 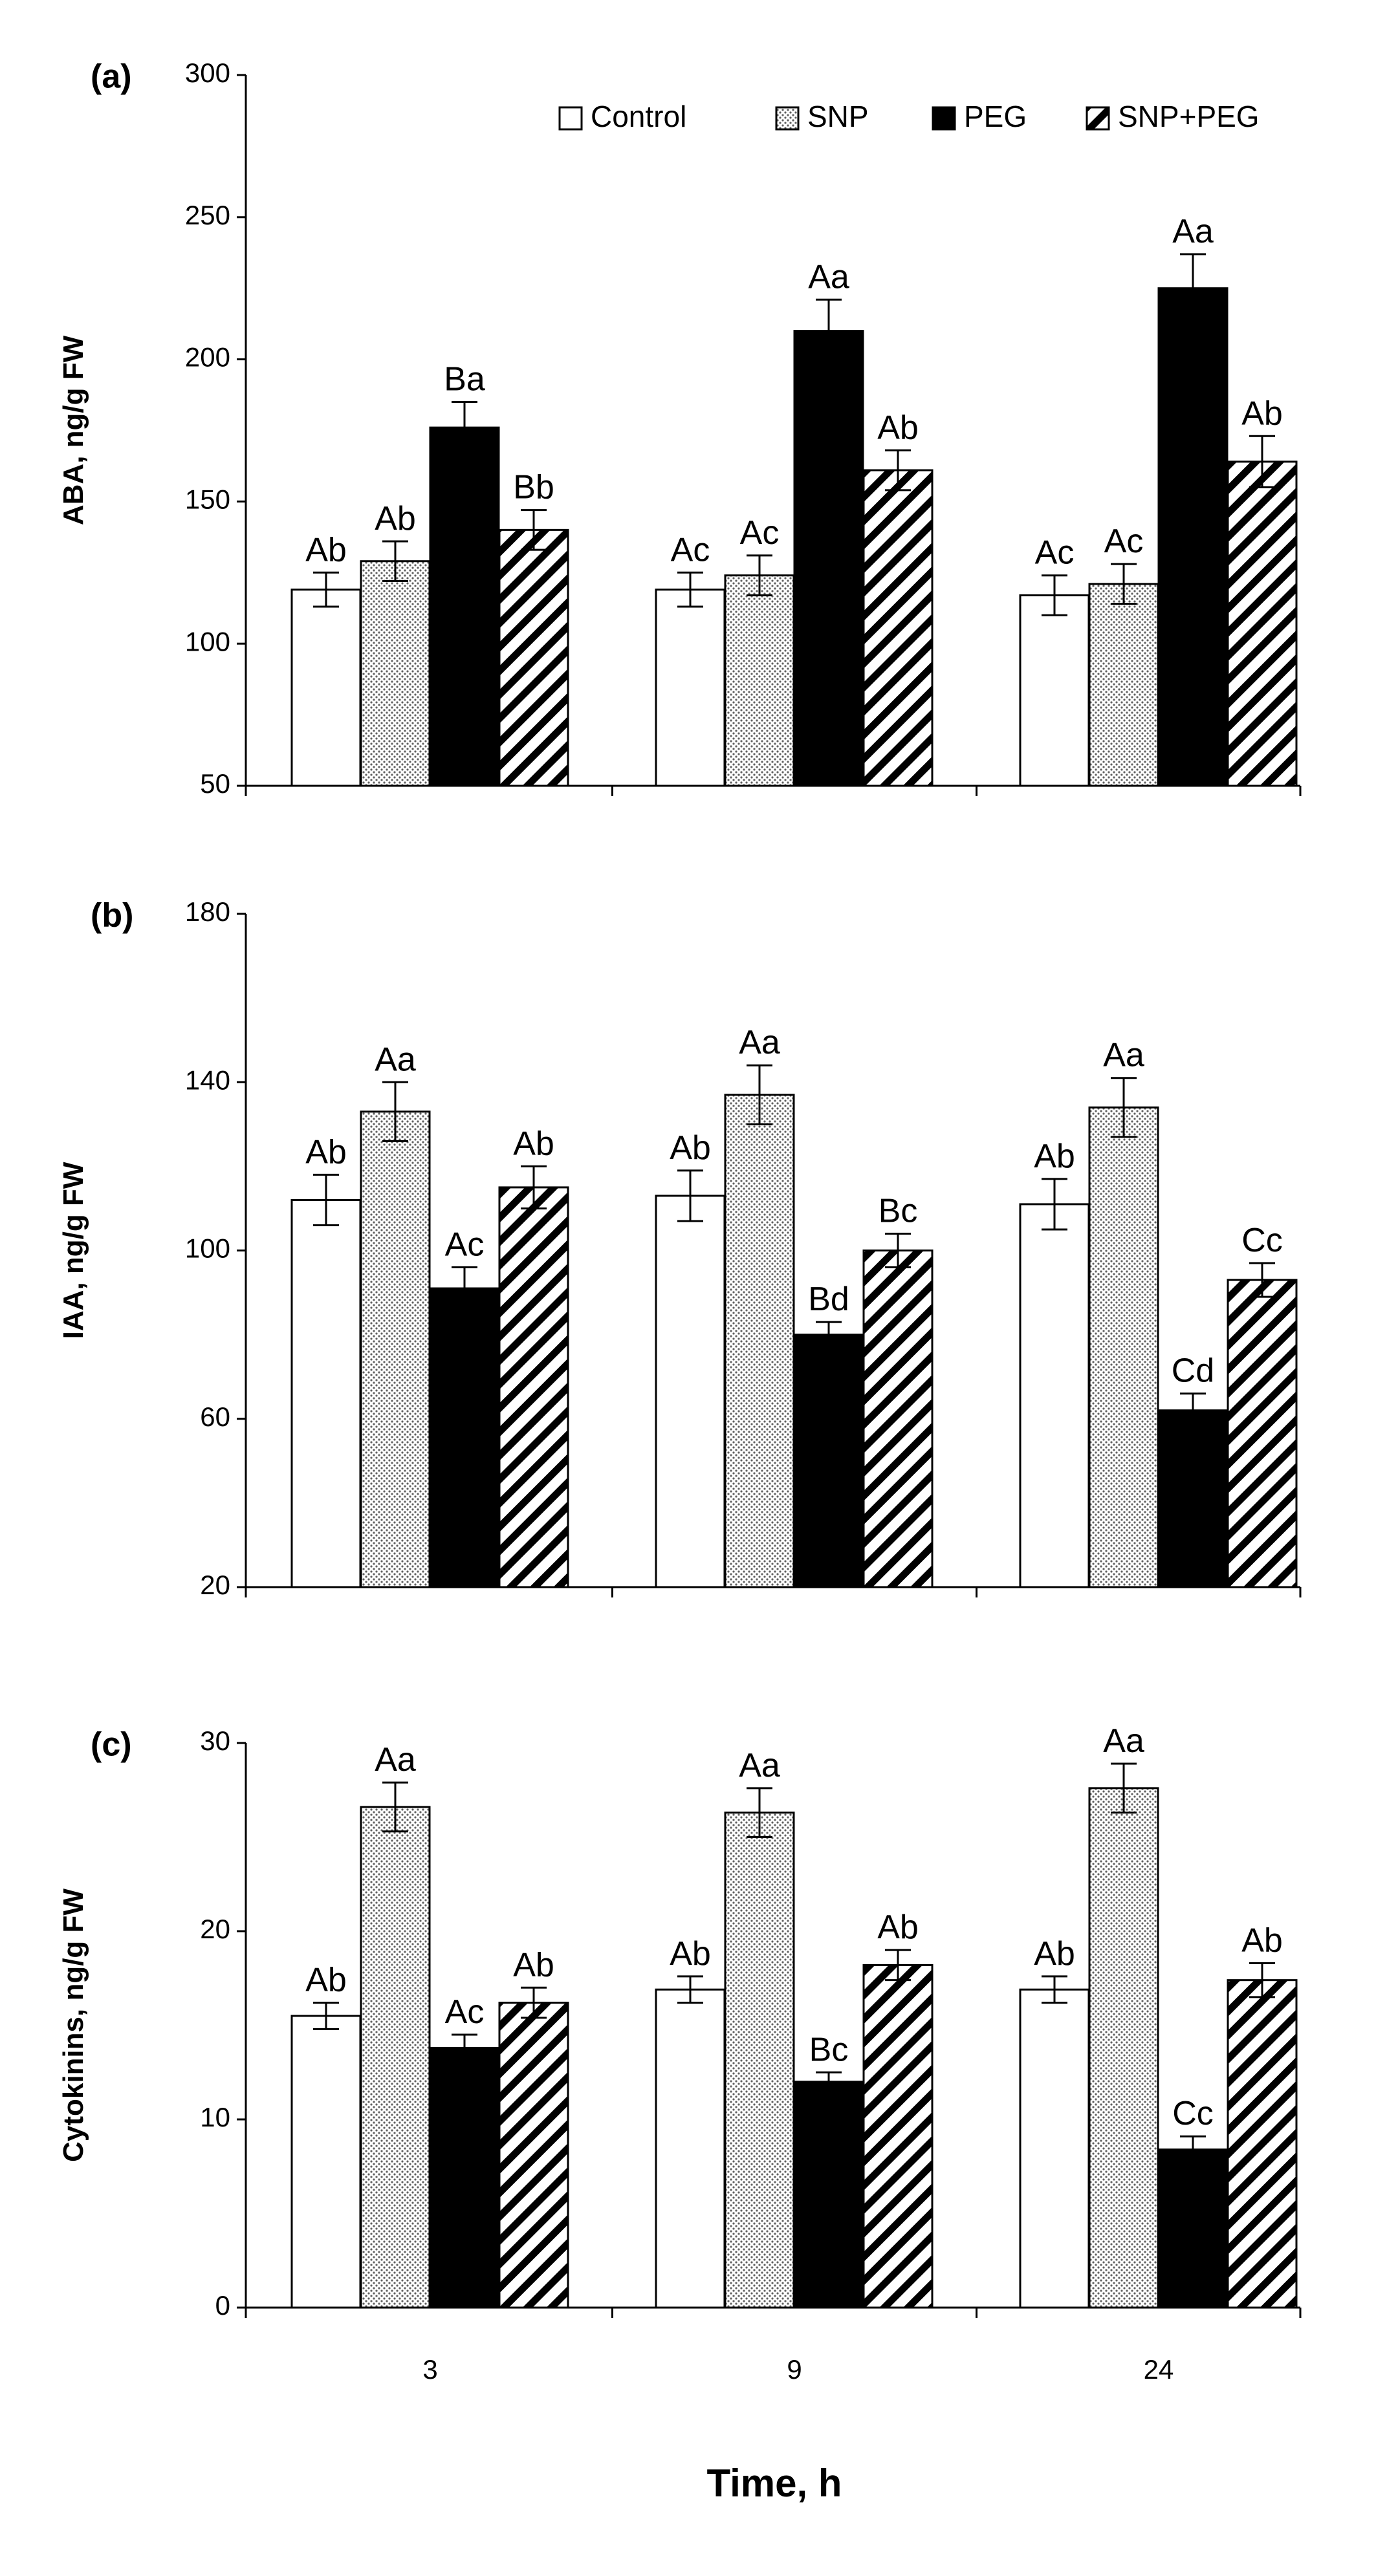 What do you see at coordinates (794, 2369) in the screenshot?
I see `x-tick-label: 9` at bounding box center [794, 2369].